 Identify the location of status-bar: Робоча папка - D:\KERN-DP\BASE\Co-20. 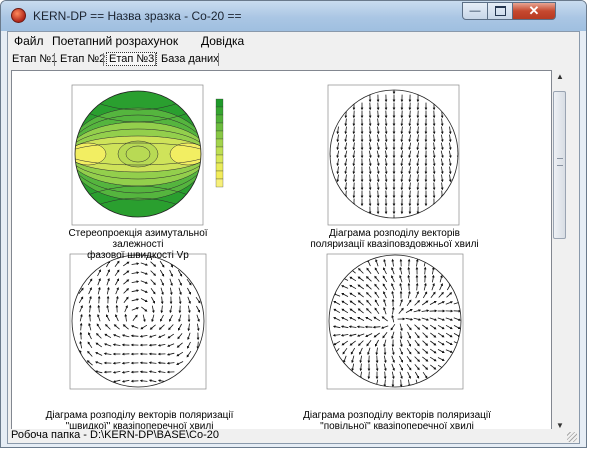
(293, 436).